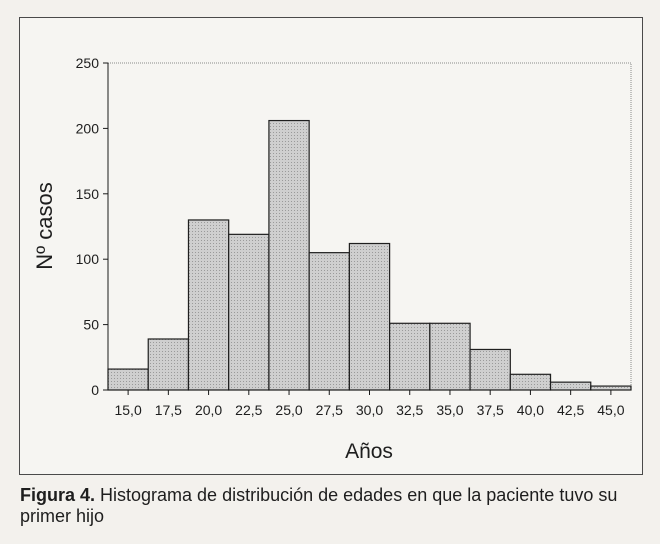  I want to click on y-tick-label: 200, so click(88, 128).